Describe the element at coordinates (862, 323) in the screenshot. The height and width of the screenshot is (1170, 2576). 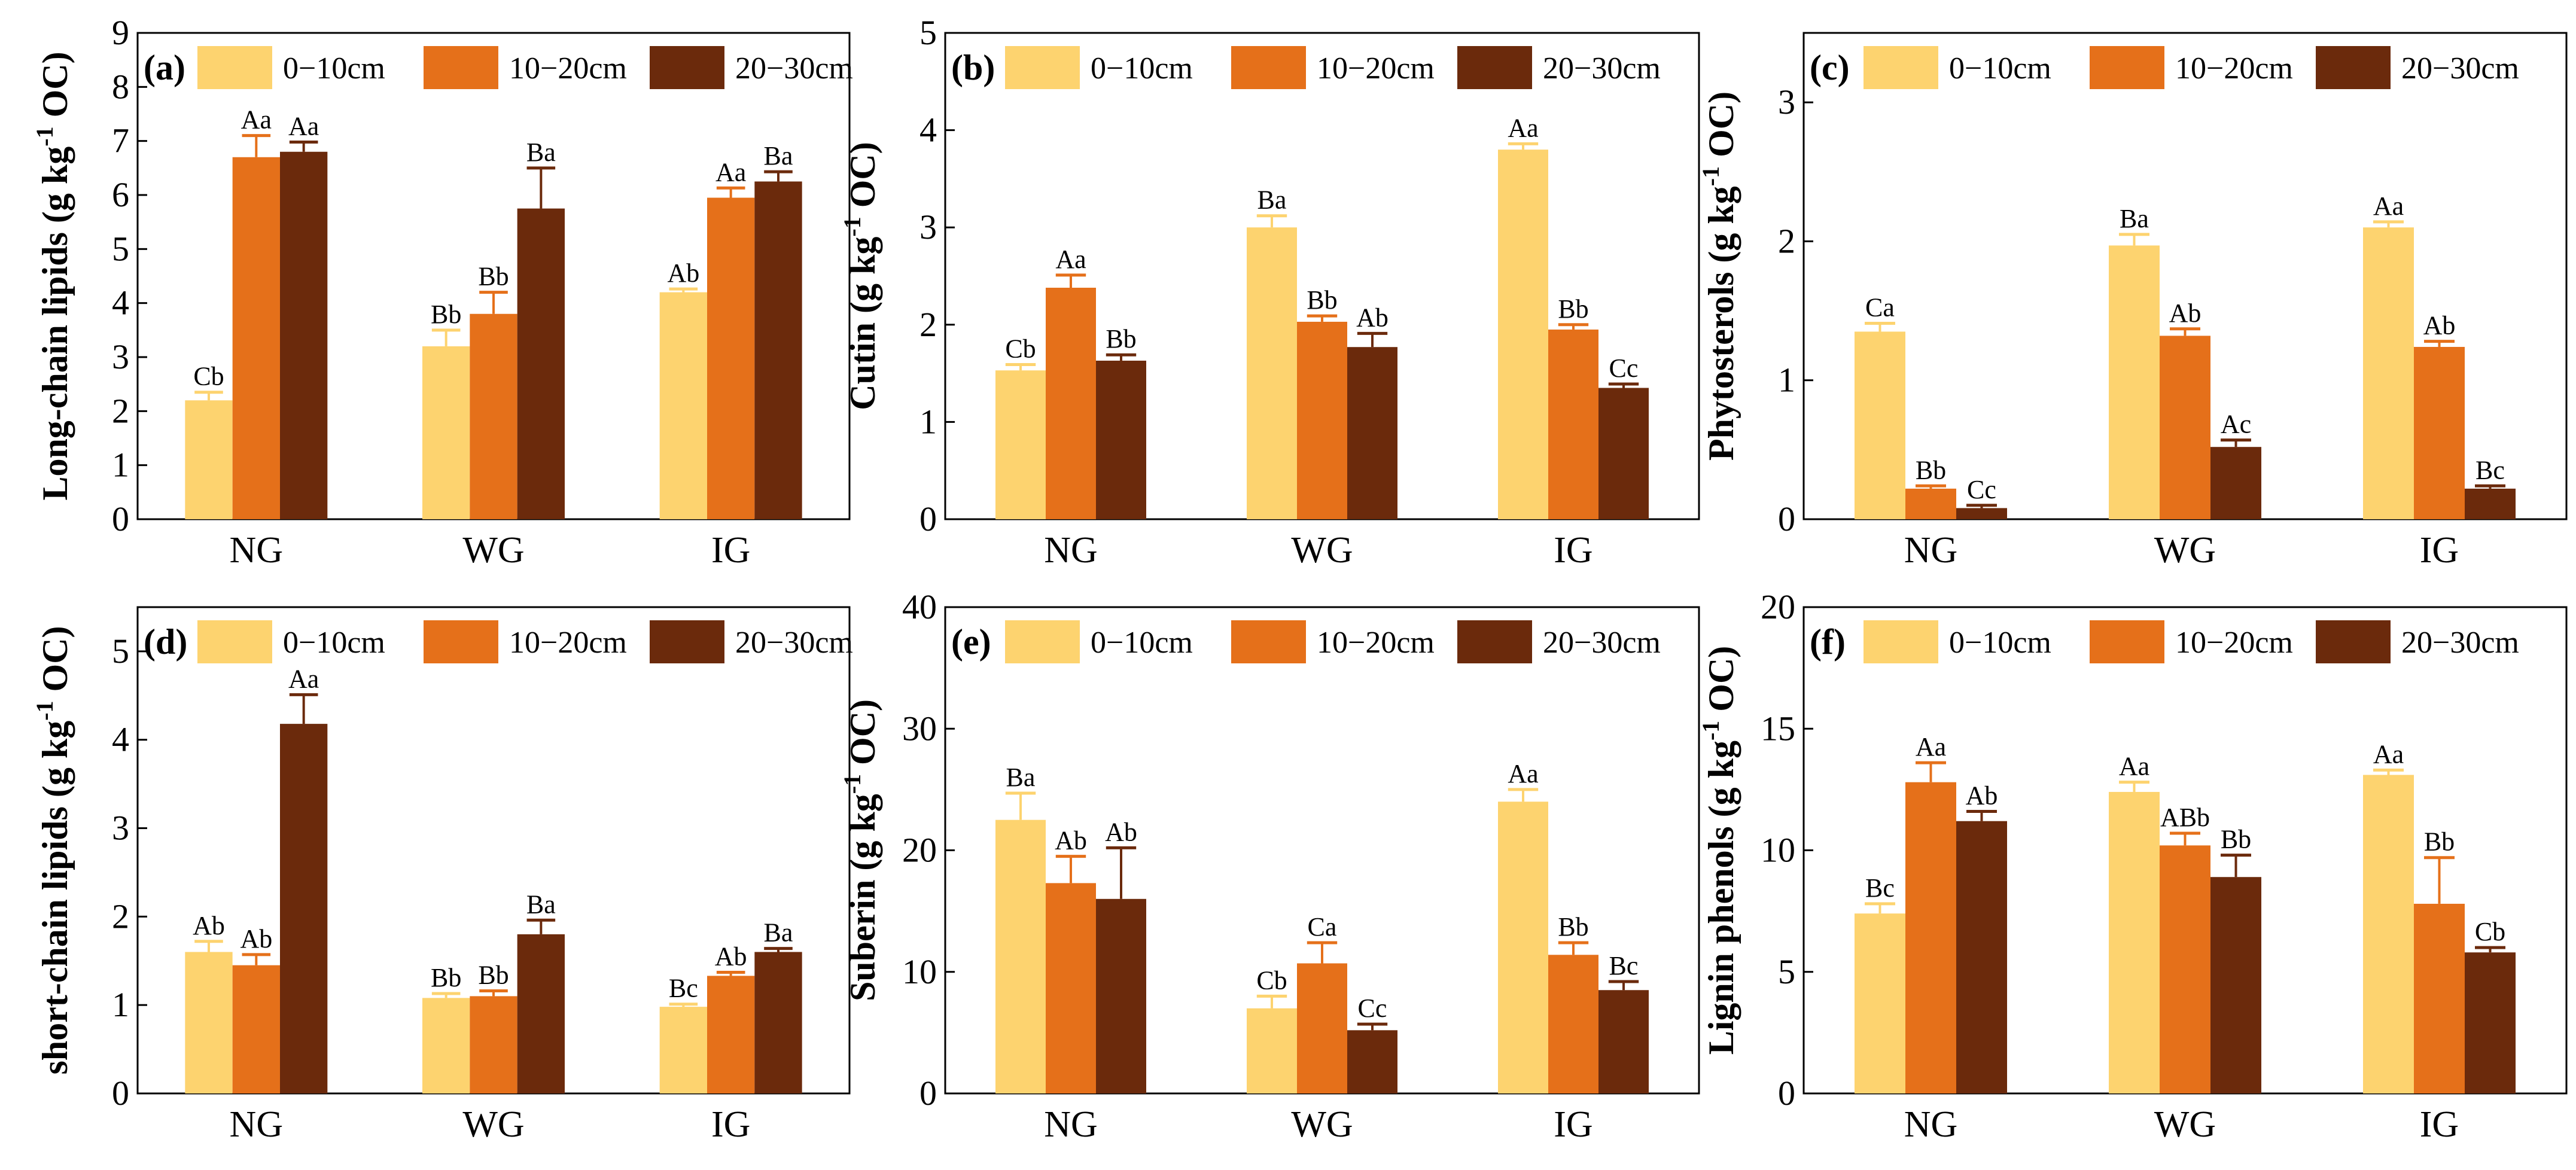
I see `y-axis-label-main: Cutin (g kg` at that location.